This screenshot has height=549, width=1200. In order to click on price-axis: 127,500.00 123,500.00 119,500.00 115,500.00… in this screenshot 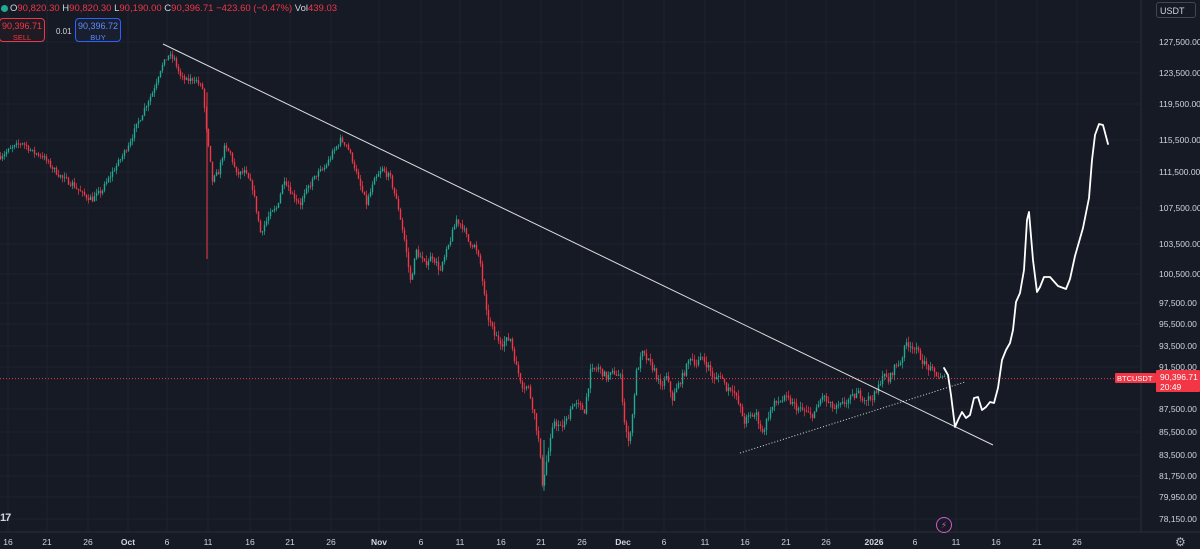, I will do `click(1170, 266)`.